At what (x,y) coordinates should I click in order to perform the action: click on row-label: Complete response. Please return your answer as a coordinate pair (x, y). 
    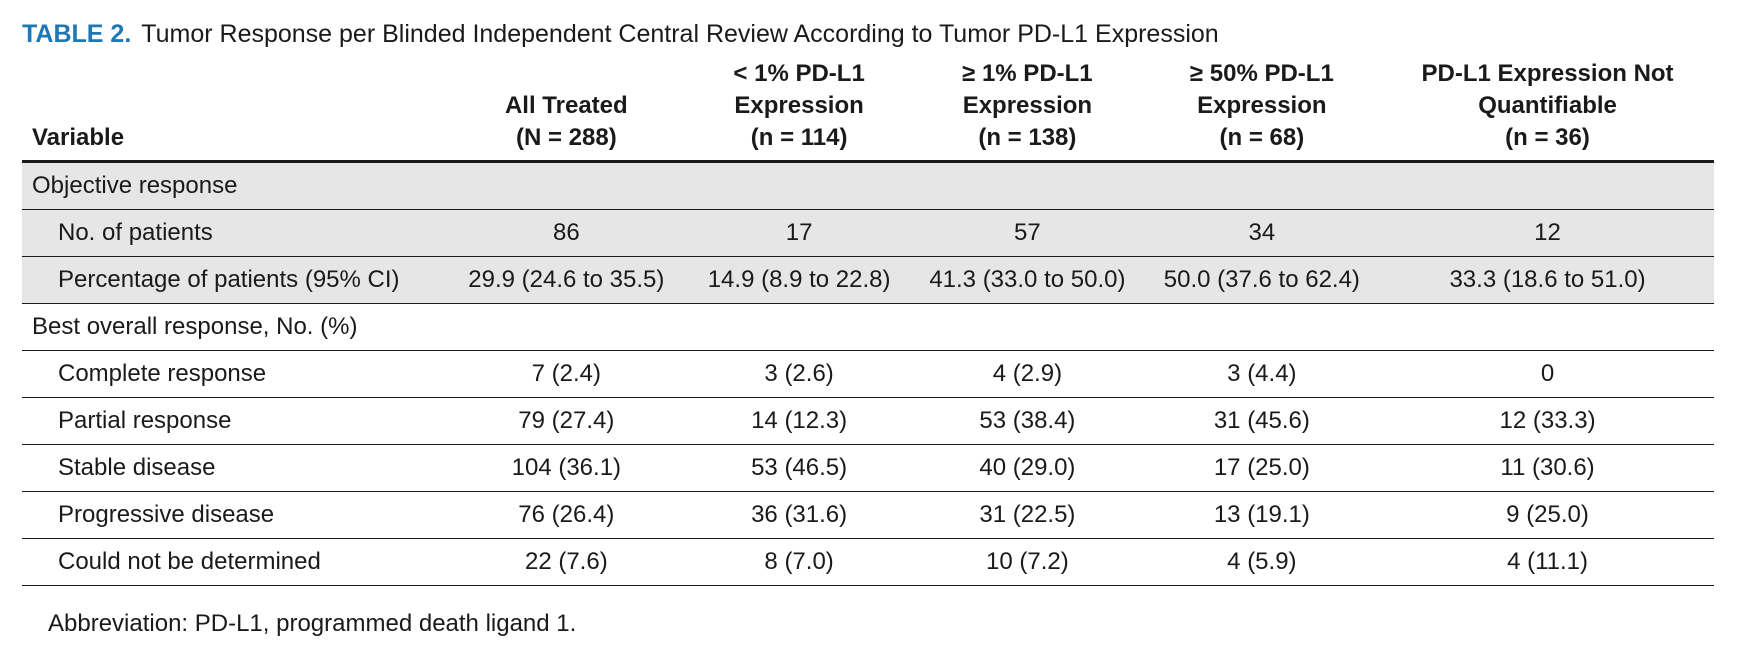
    Looking at the image, I should click on (234, 374).